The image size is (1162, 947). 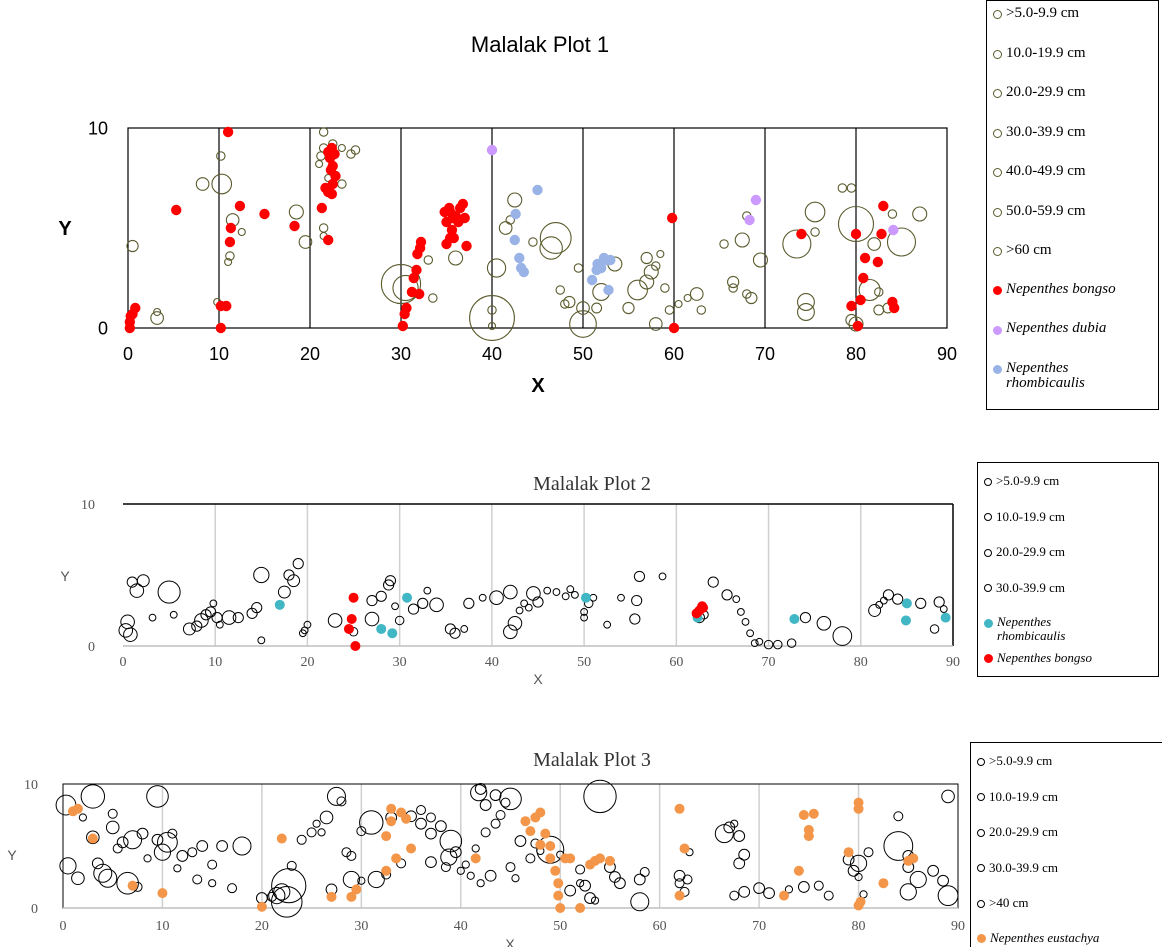 I want to click on plot2-x-tick-label: 20, so click(x=307, y=662).